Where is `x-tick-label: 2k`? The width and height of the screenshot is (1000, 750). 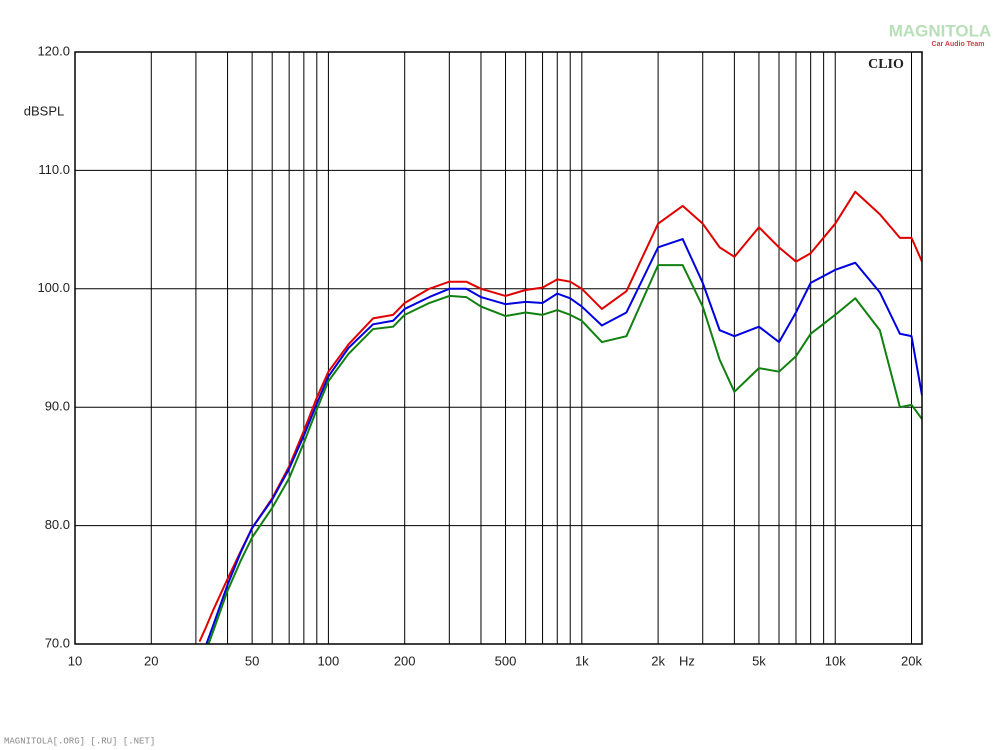 x-tick-label: 2k is located at coordinates (658, 660).